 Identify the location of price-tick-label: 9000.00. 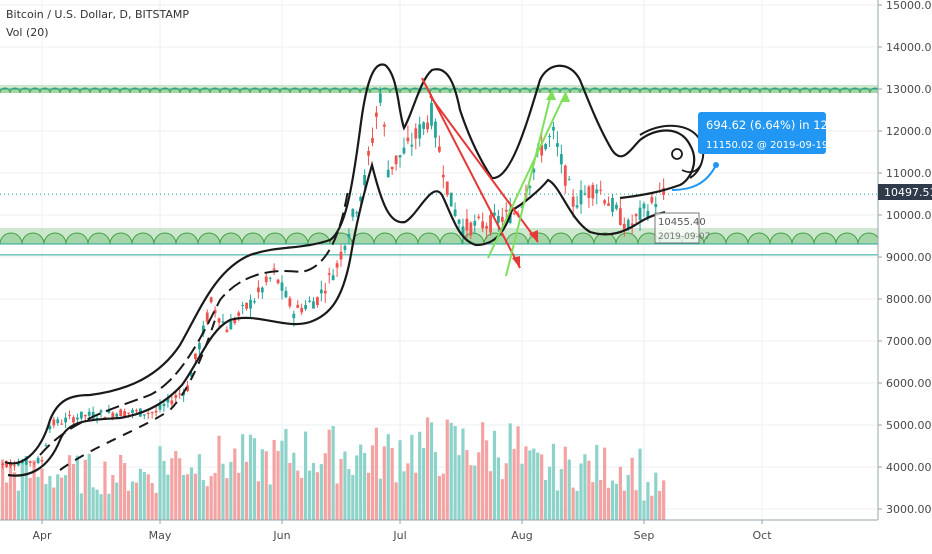
(909, 257).